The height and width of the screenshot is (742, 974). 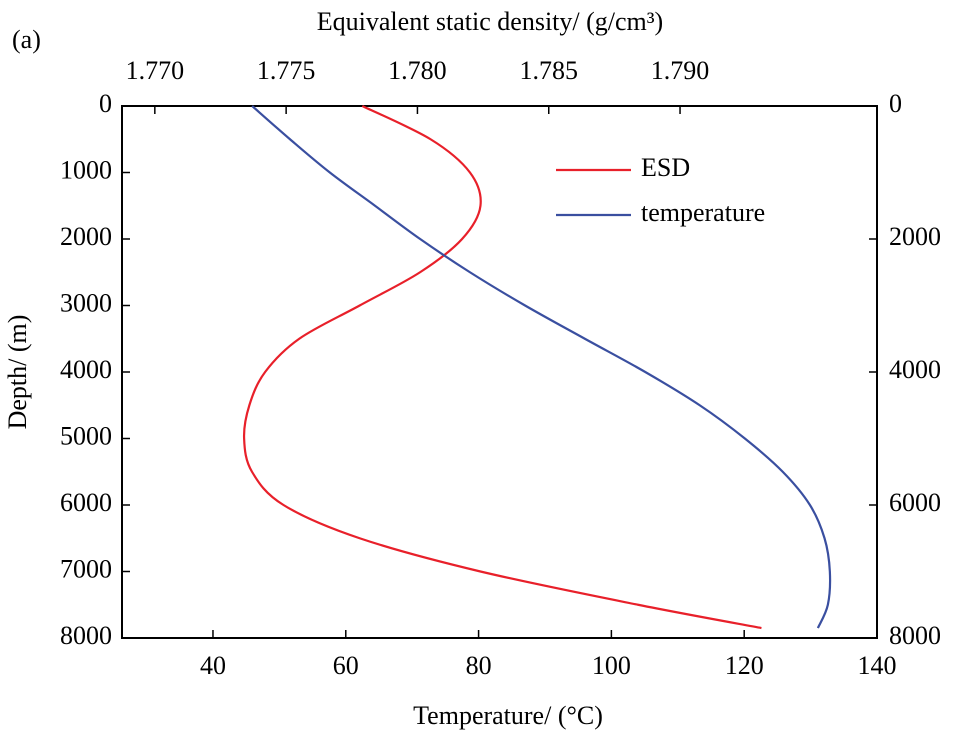 What do you see at coordinates (17, 372) in the screenshot?
I see `y-axis-label: Depth/ (m)` at bounding box center [17, 372].